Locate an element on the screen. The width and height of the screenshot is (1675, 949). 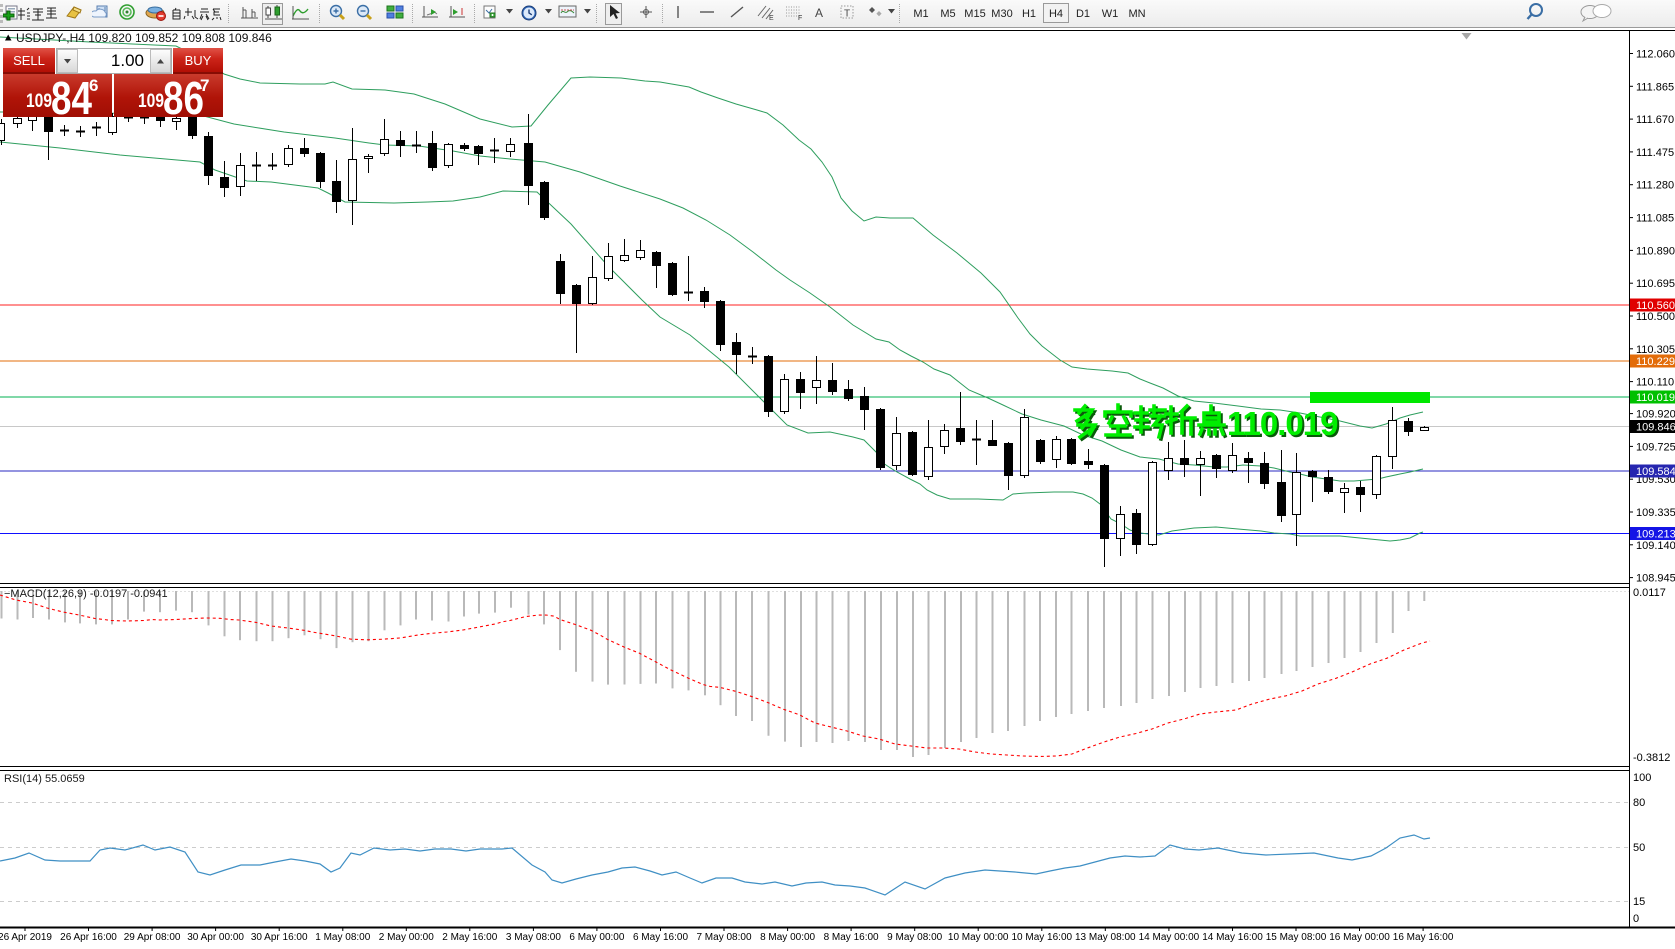
svg-text: 15 is located at coordinates (1639, 902).